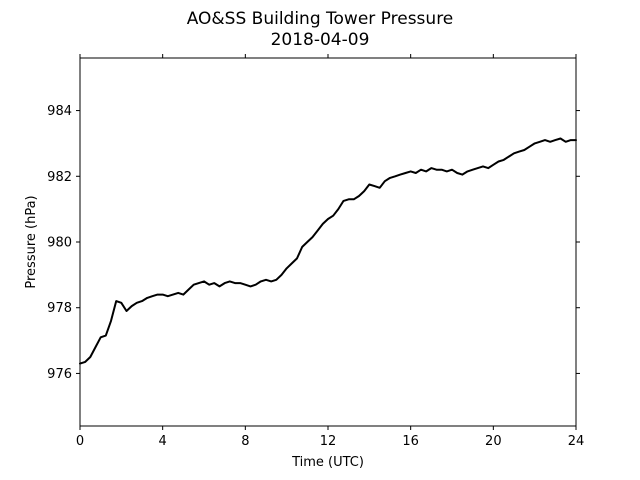 Image resolution: width=640 pixels, height=480 pixels. Describe the element at coordinates (59, 243) in the screenshot. I see `y-tick-label: 980` at that location.